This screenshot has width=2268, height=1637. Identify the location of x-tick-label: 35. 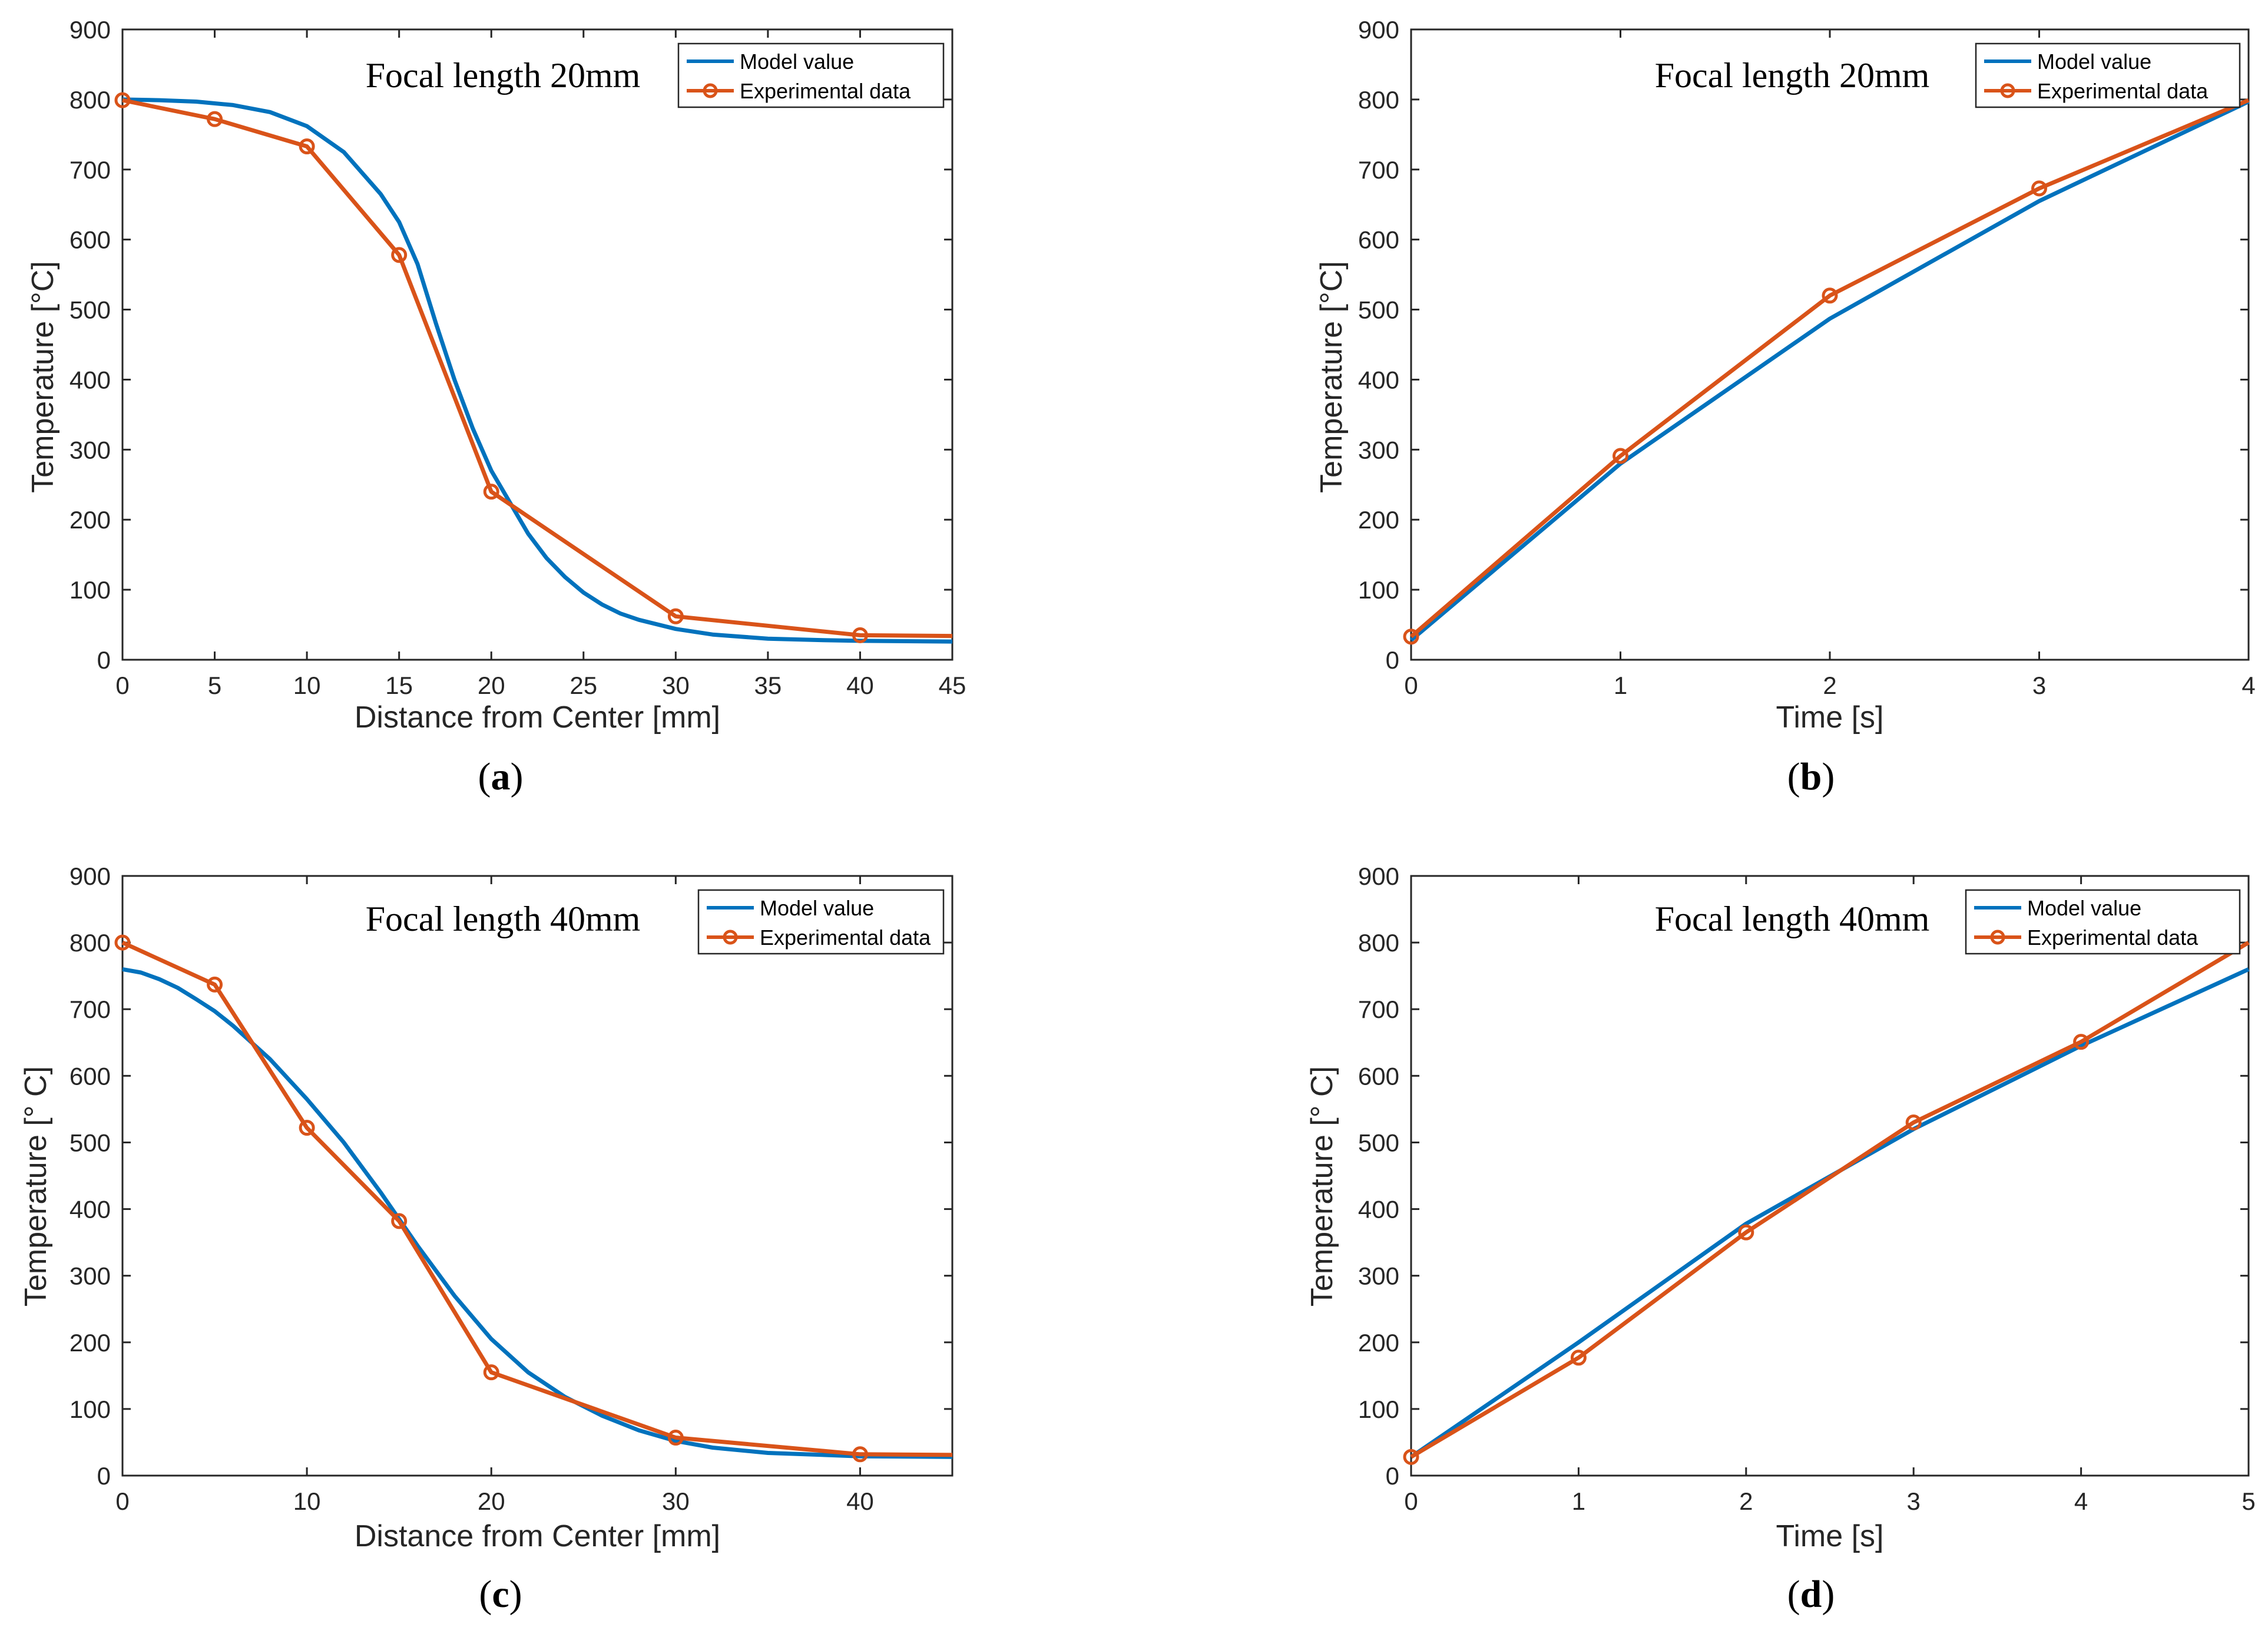
(768, 685).